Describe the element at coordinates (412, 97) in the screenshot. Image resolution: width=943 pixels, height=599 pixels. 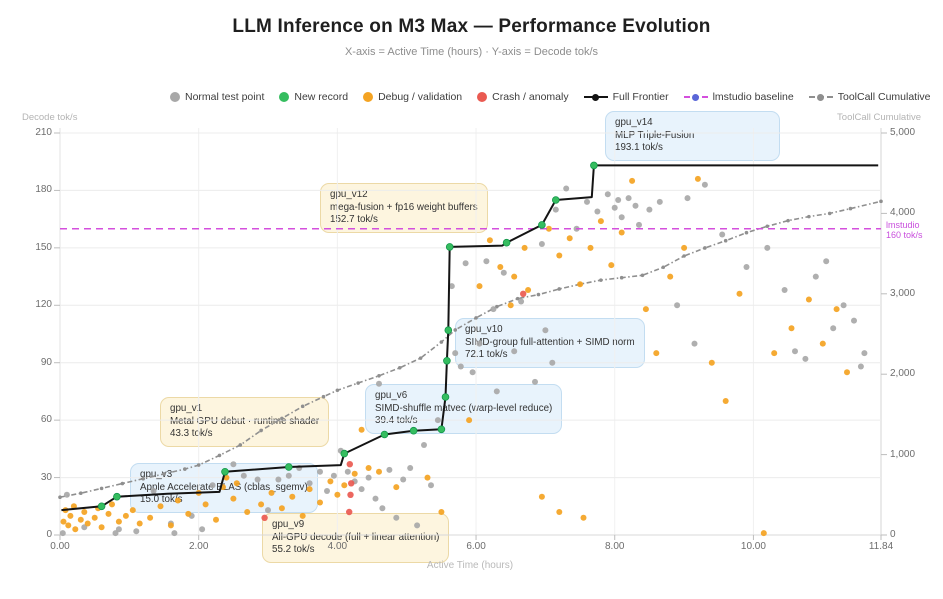
I see `legend-item: Debug / validation` at that location.